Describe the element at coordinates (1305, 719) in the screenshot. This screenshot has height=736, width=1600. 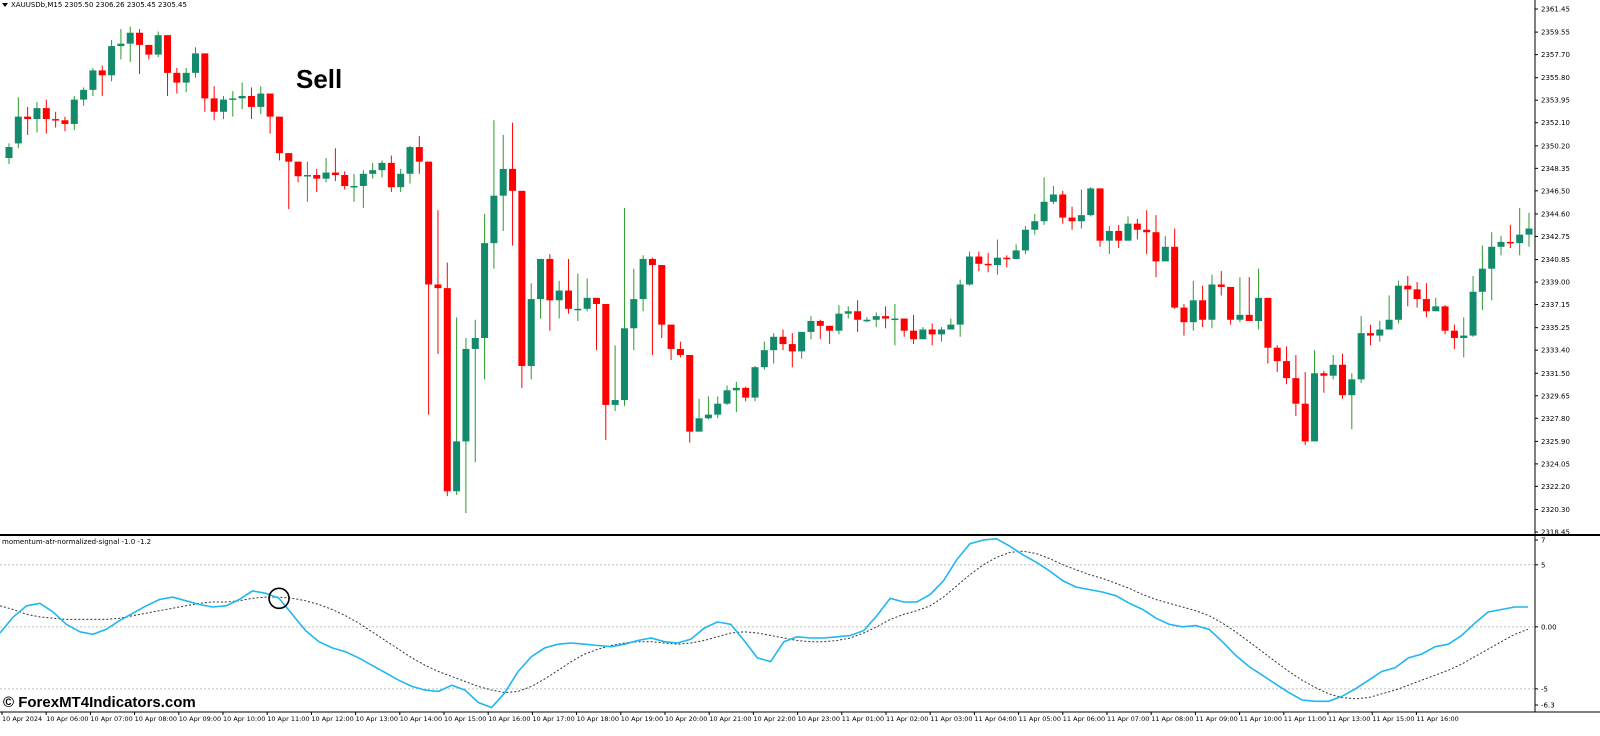
I see `time-tick-label: 11 Apr 11:00` at that location.